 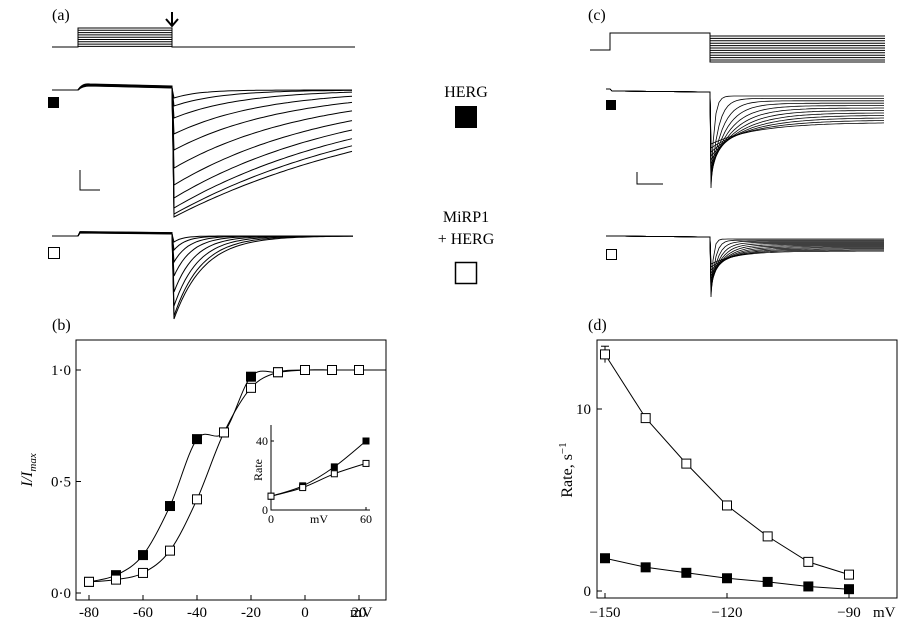 I want to click on chart-d-frame, so click(x=747, y=469).